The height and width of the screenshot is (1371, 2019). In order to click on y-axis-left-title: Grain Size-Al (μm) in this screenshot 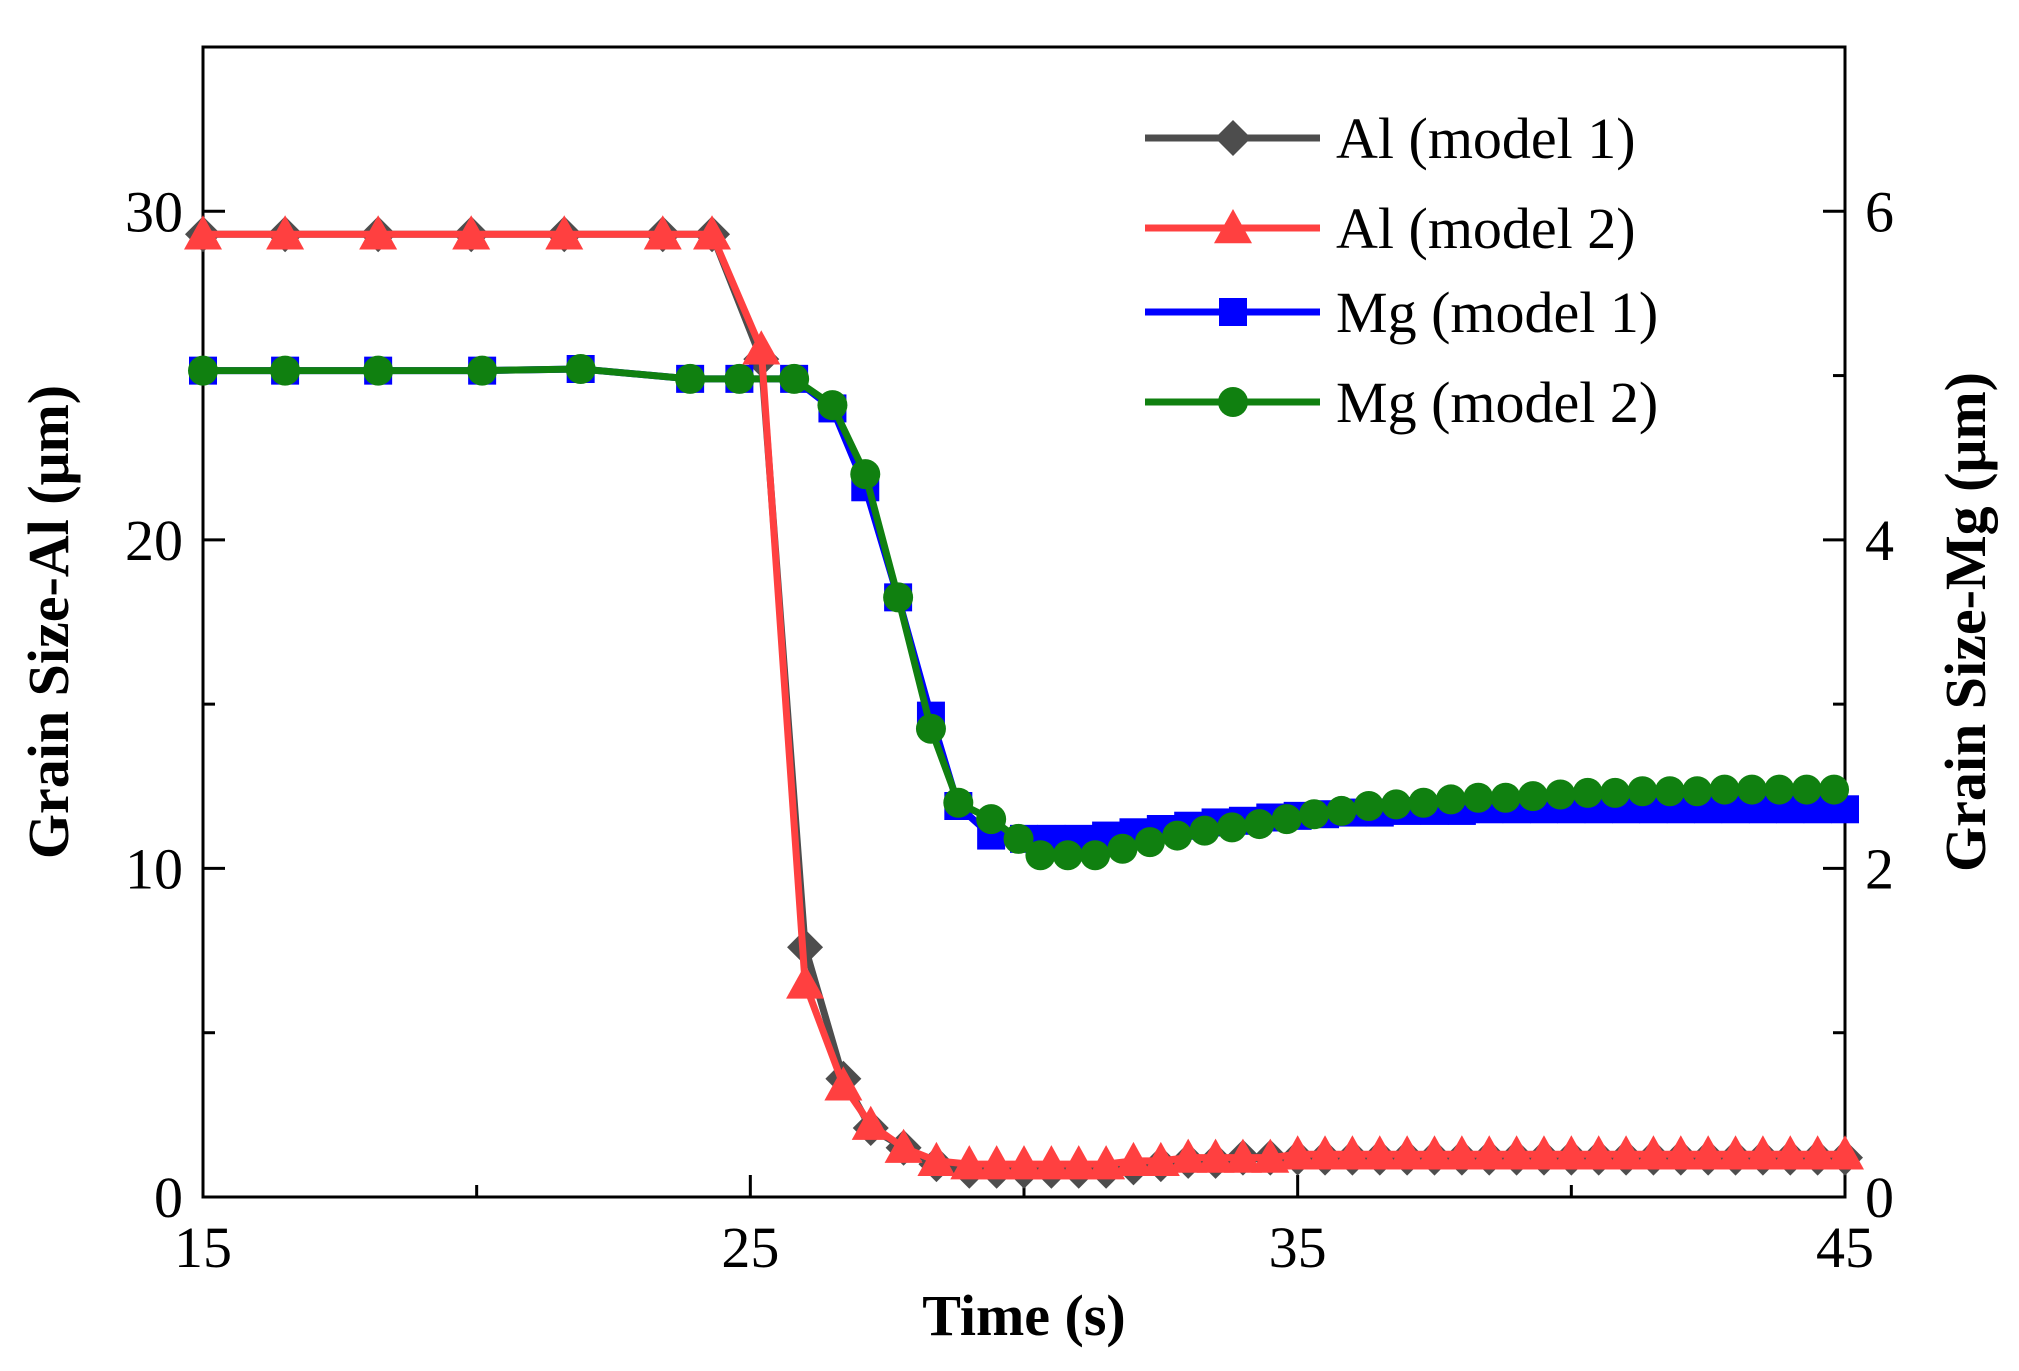, I will do `click(48, 622)`.